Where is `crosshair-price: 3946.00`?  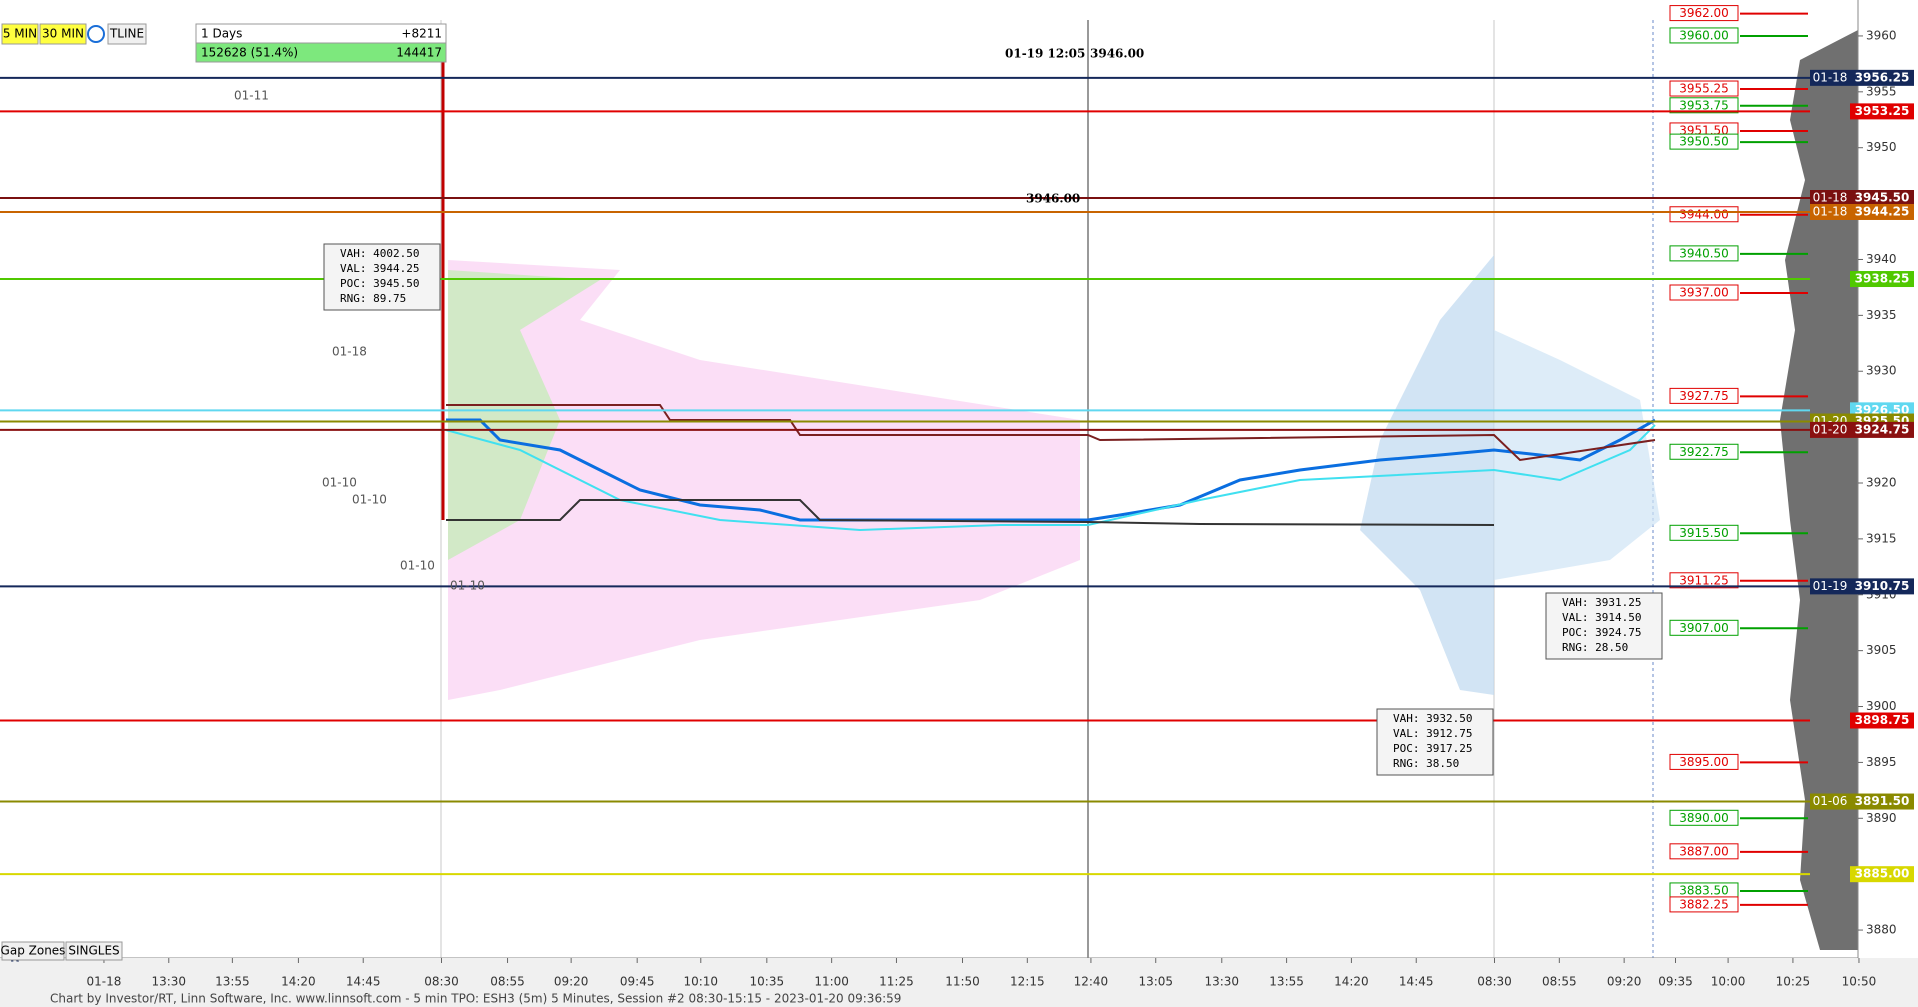
crosshair-price: 3946.00 is located at coordinates (1117, 54).